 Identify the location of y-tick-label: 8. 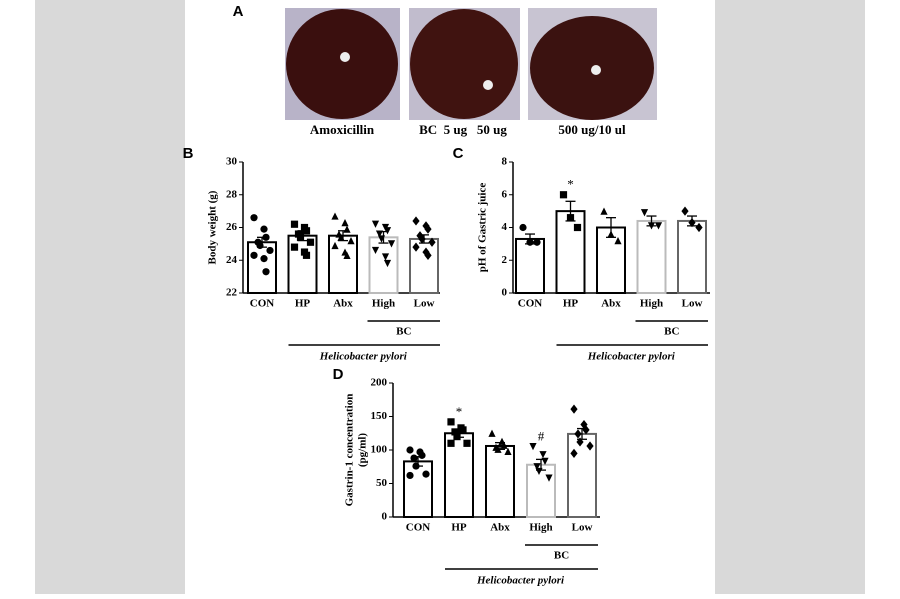
(505, 162).